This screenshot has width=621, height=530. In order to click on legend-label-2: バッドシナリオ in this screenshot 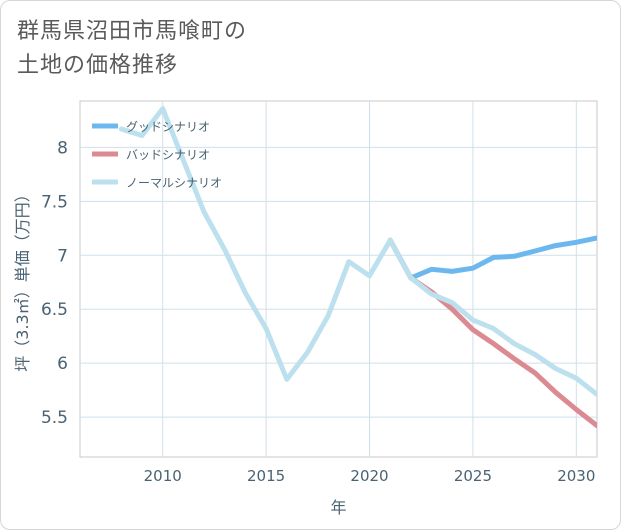, I will do `click(168, 155)`.